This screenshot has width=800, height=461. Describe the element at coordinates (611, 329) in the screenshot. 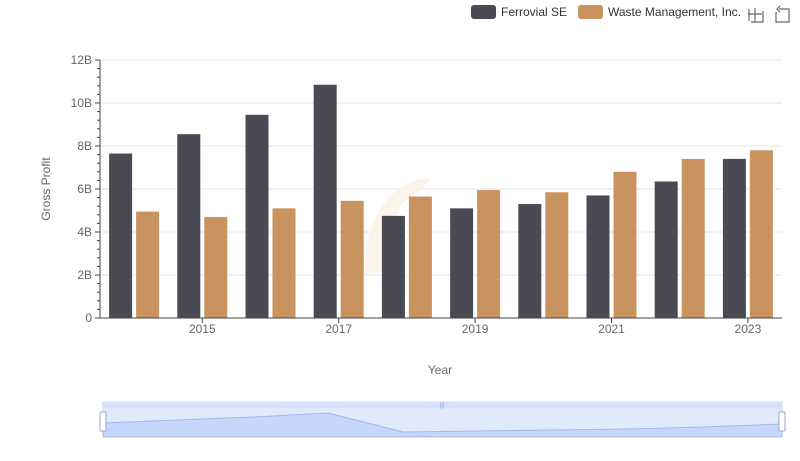

I see `x-tick-label: 2021` at that location.